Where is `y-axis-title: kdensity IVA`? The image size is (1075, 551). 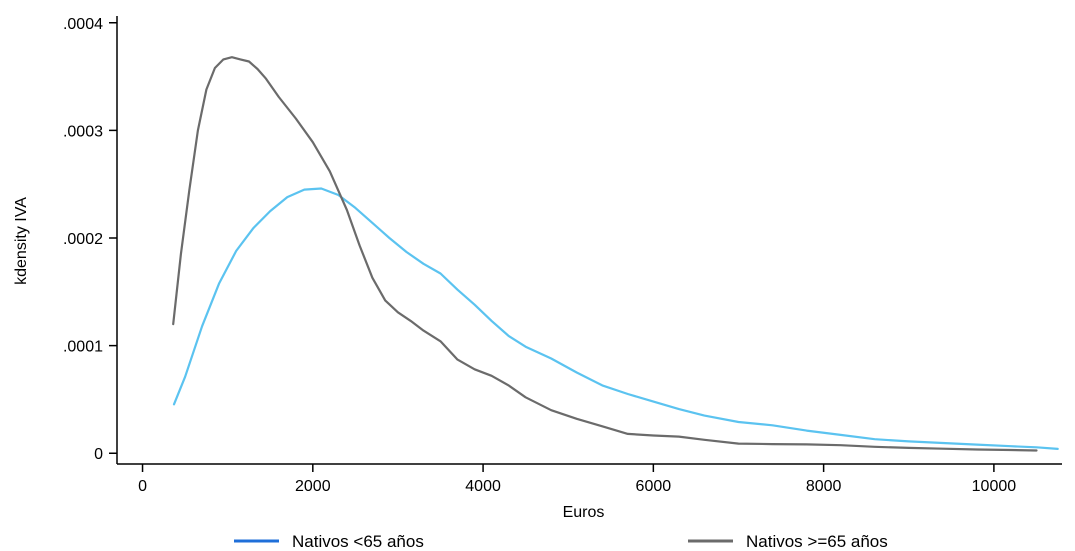 y-axis-title: kdensity IVA is located at coordinates (21, 241).